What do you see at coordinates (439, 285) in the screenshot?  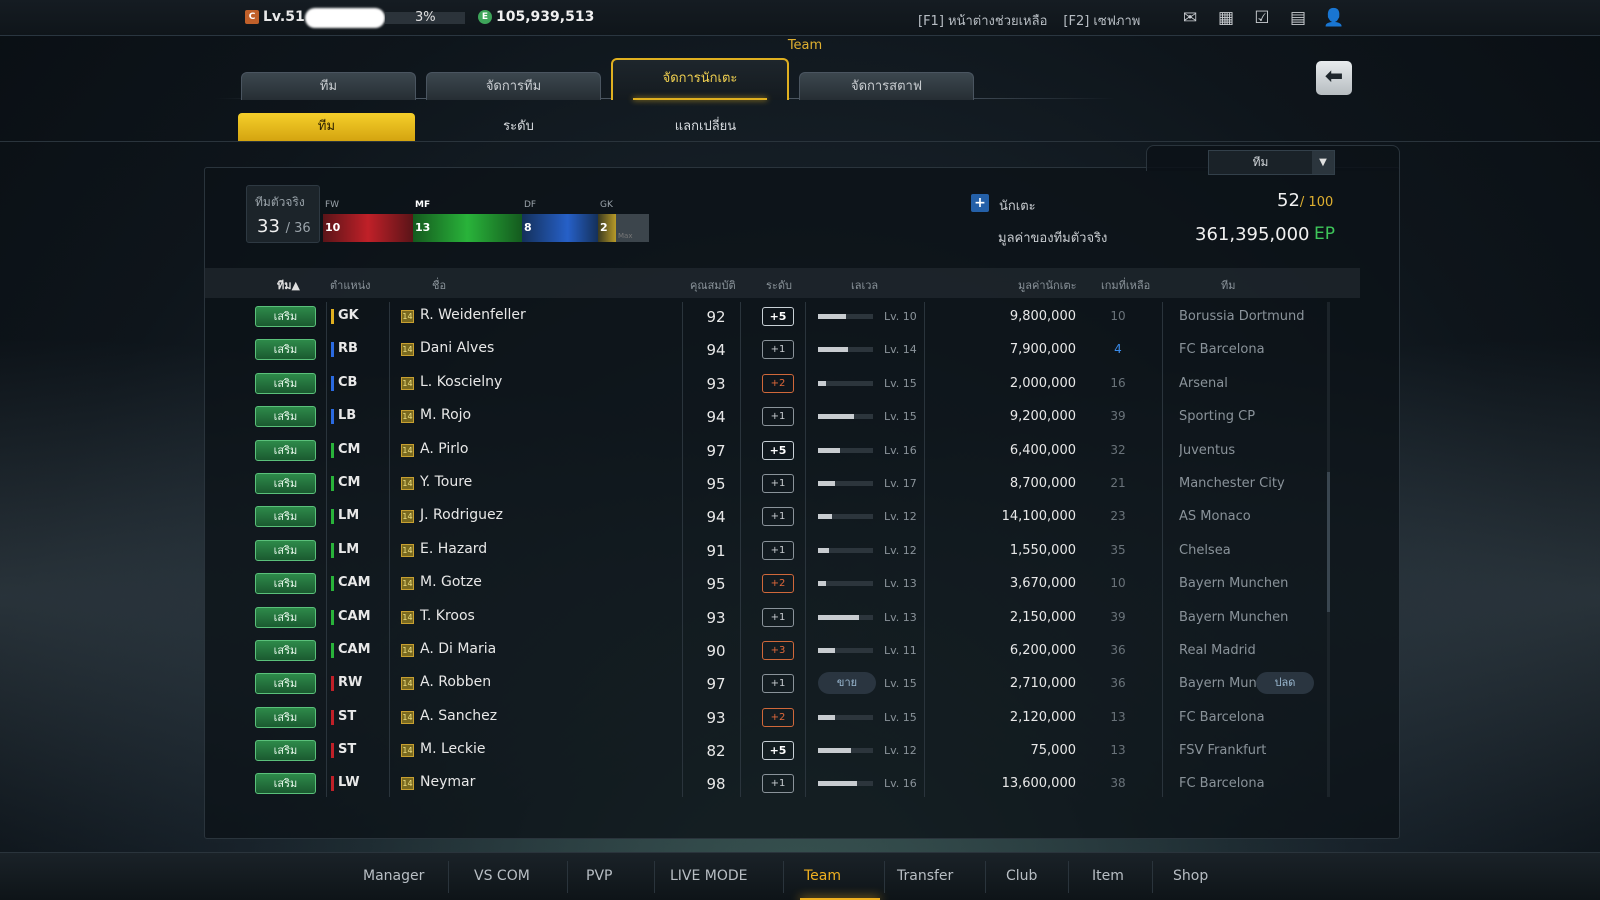 I see `col-name: ชื่อ` at bounding box center [439, 285].